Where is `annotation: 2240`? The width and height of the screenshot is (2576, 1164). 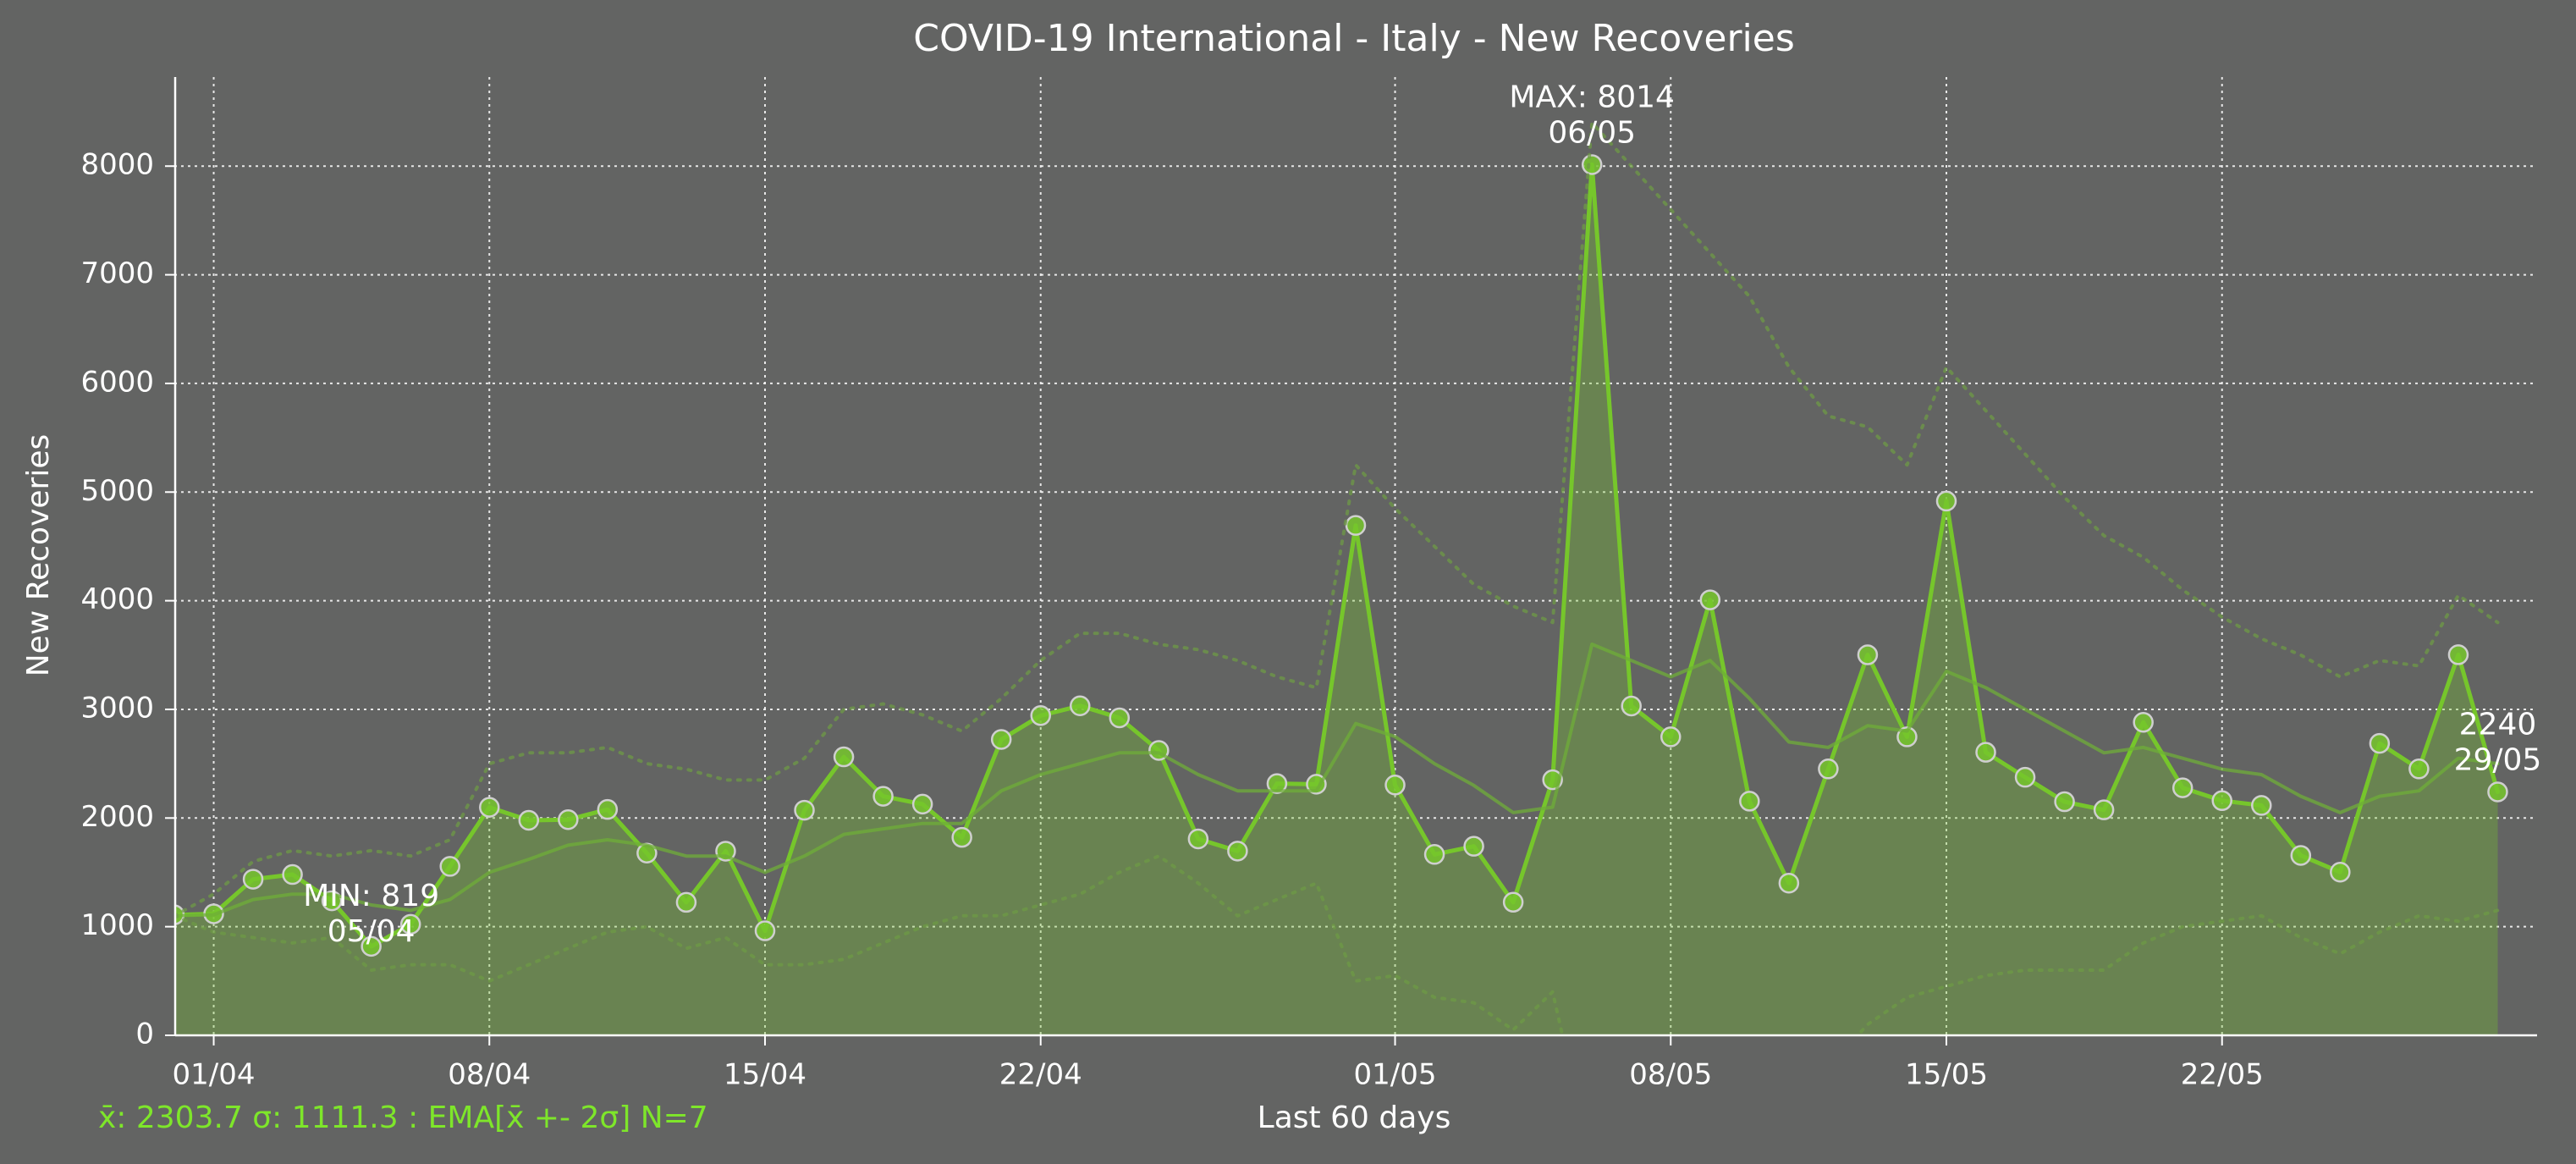
annotation: 2240 is located at coordinates (2498, 725).